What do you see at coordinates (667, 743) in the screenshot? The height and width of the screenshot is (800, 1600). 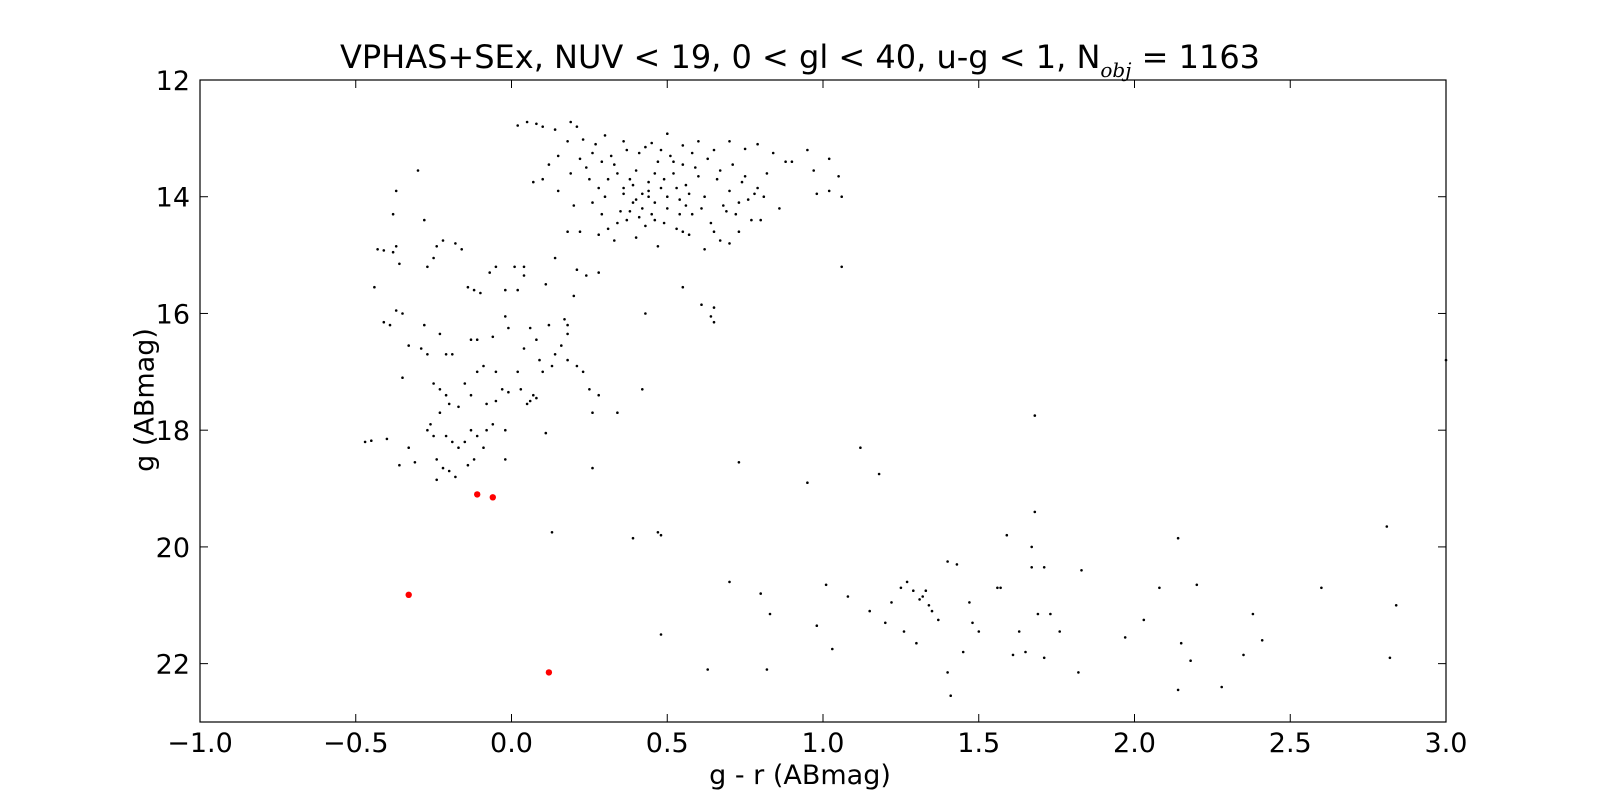 I see `x-tick-label: 0.5` at bounding box center [667, 743].